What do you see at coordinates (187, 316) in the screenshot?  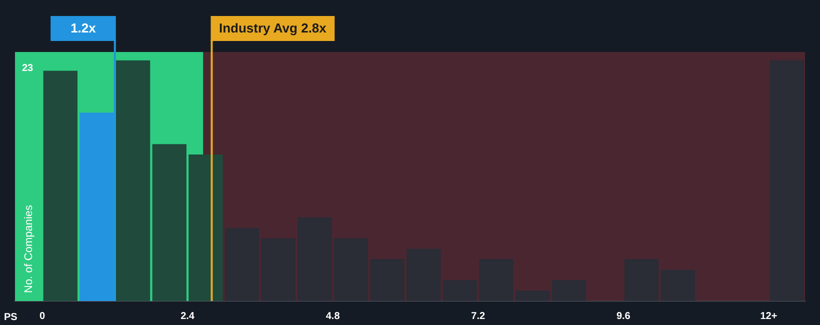 I see `x-tick-label: 2.4` at bounding box center [187, 316].